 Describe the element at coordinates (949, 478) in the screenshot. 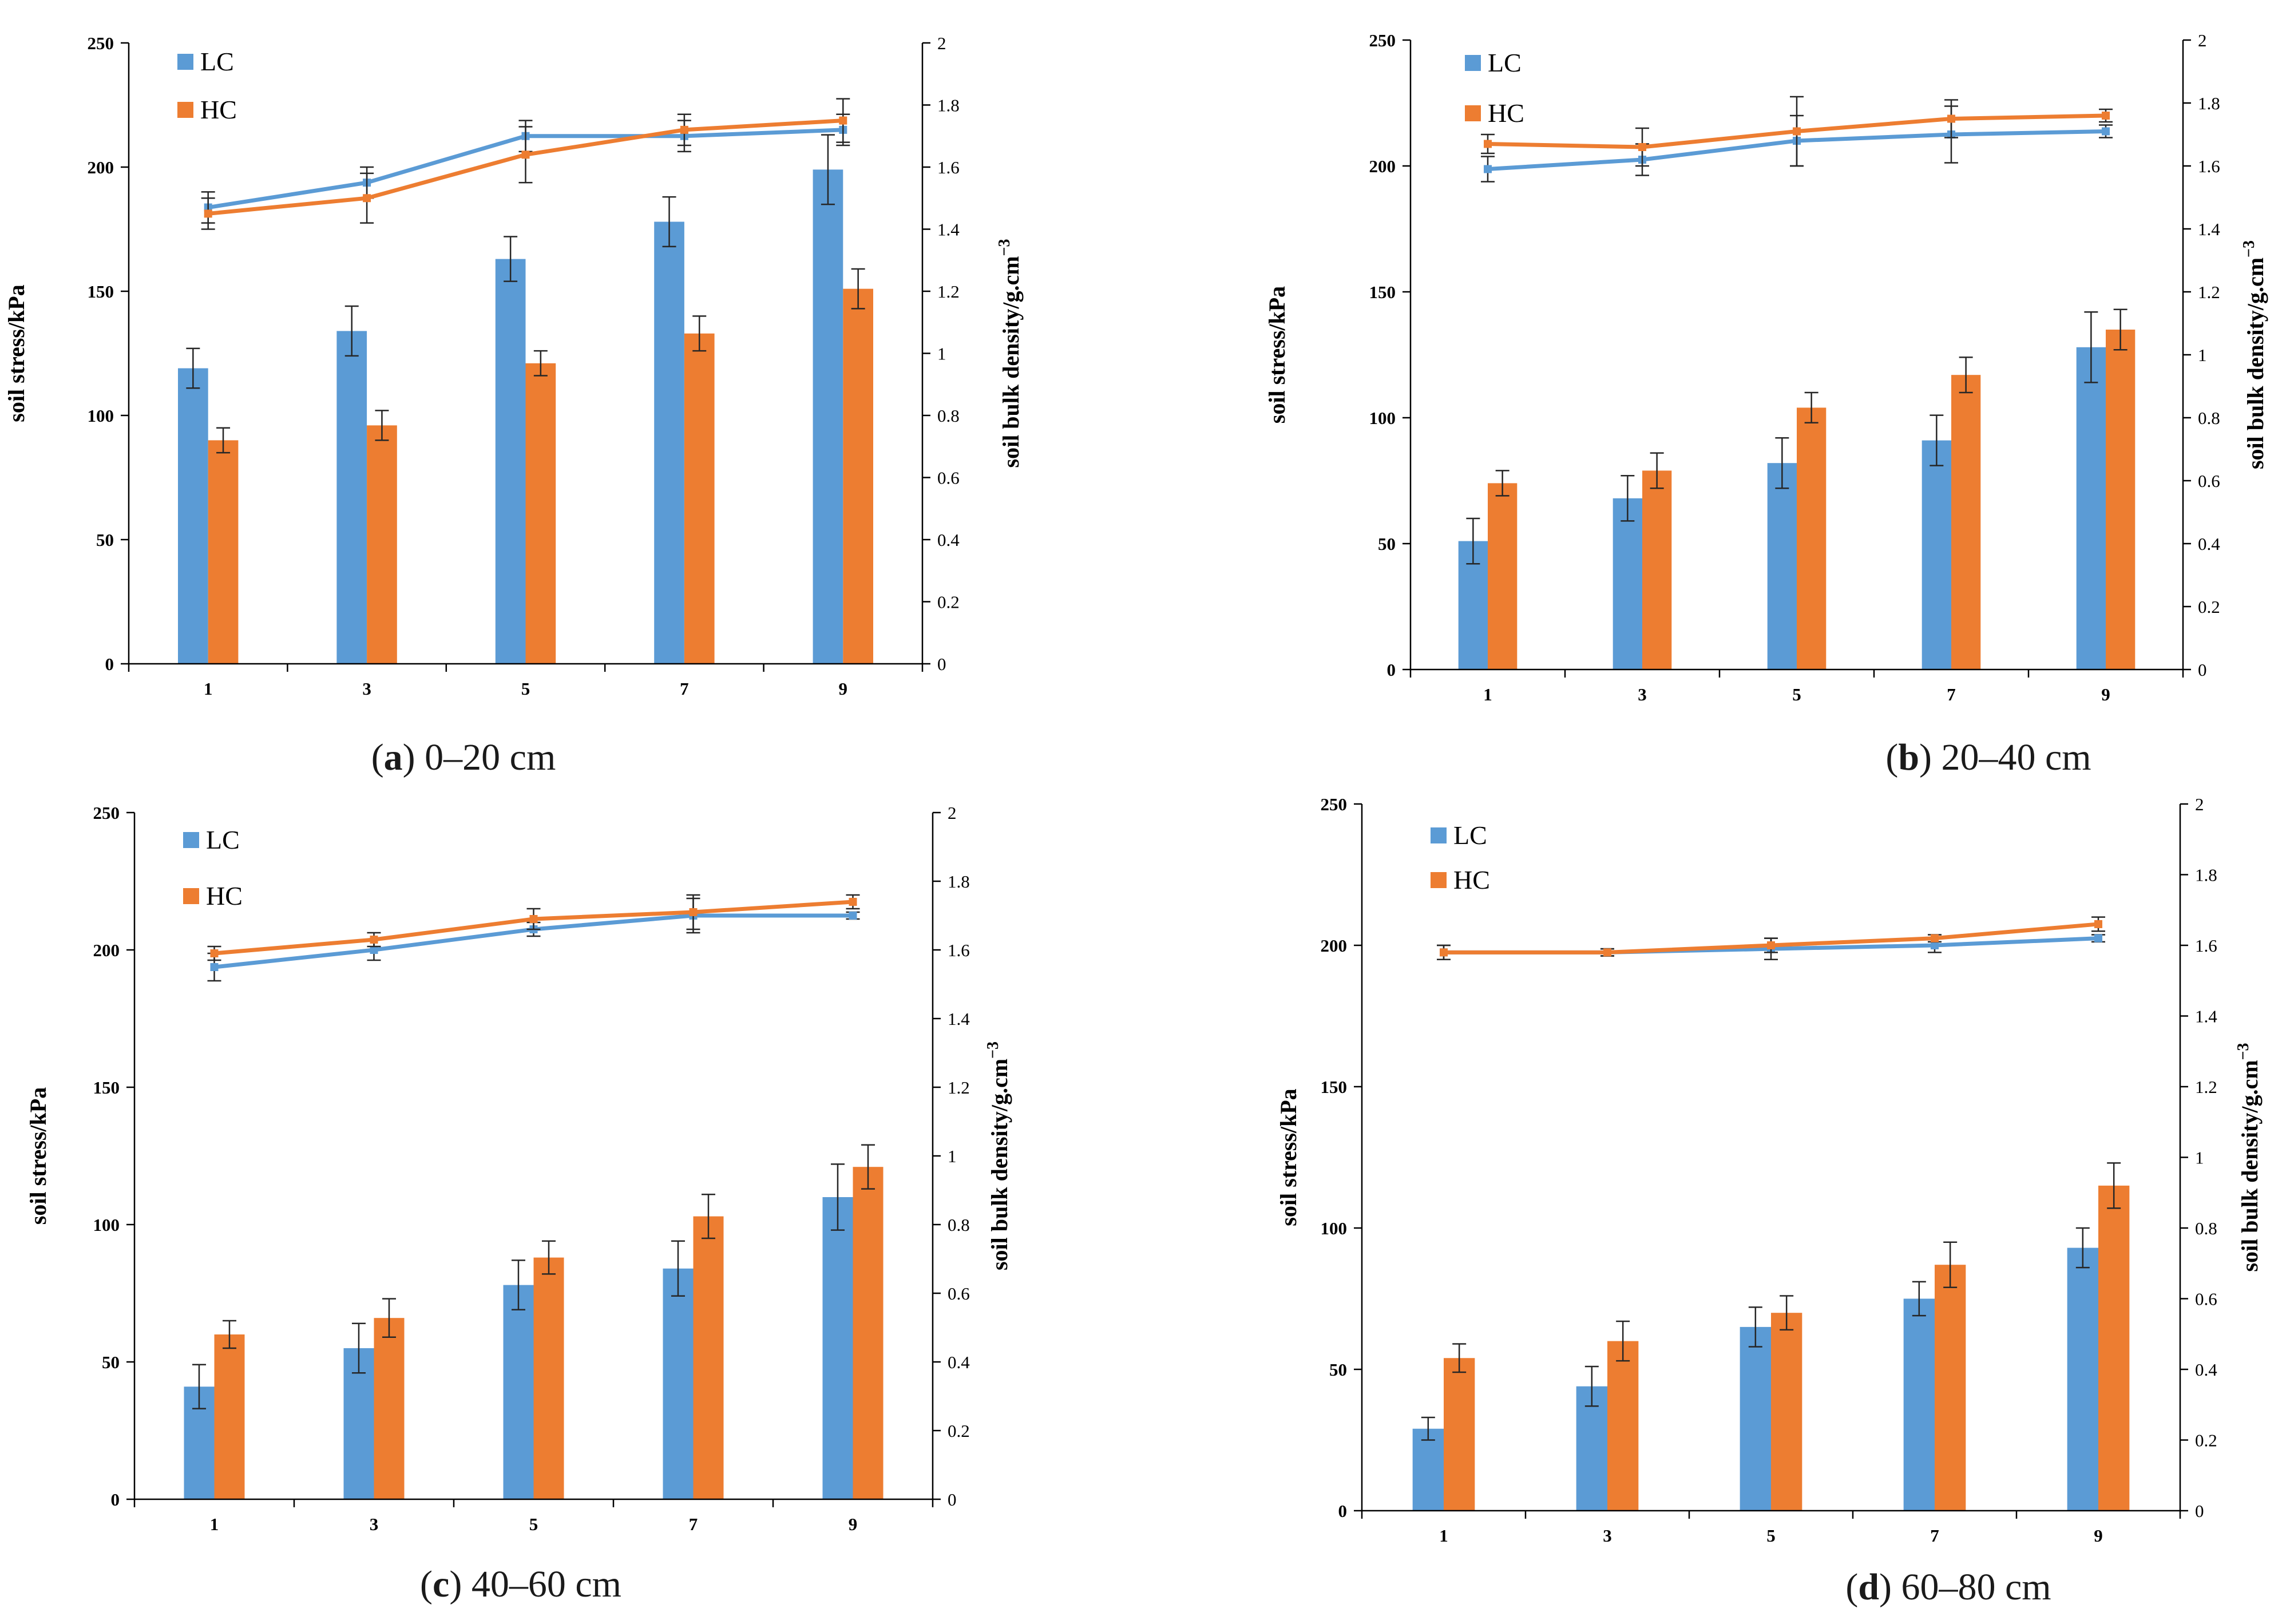

I see `y-right-tick-label: 0.6` at that location.